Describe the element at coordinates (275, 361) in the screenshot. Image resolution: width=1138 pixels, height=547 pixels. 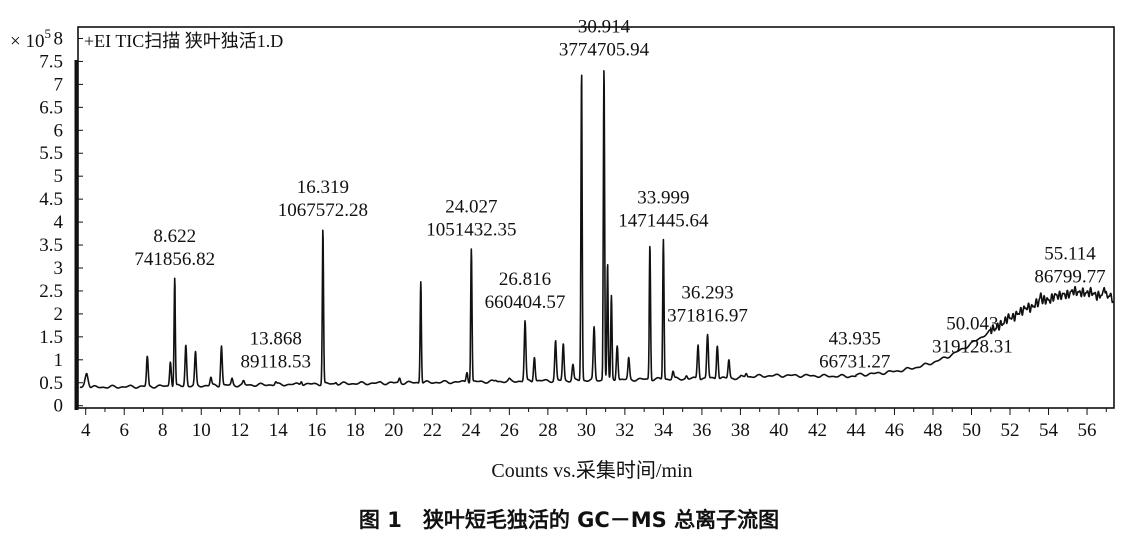
I see `peak-area: 89118.53` at that location.